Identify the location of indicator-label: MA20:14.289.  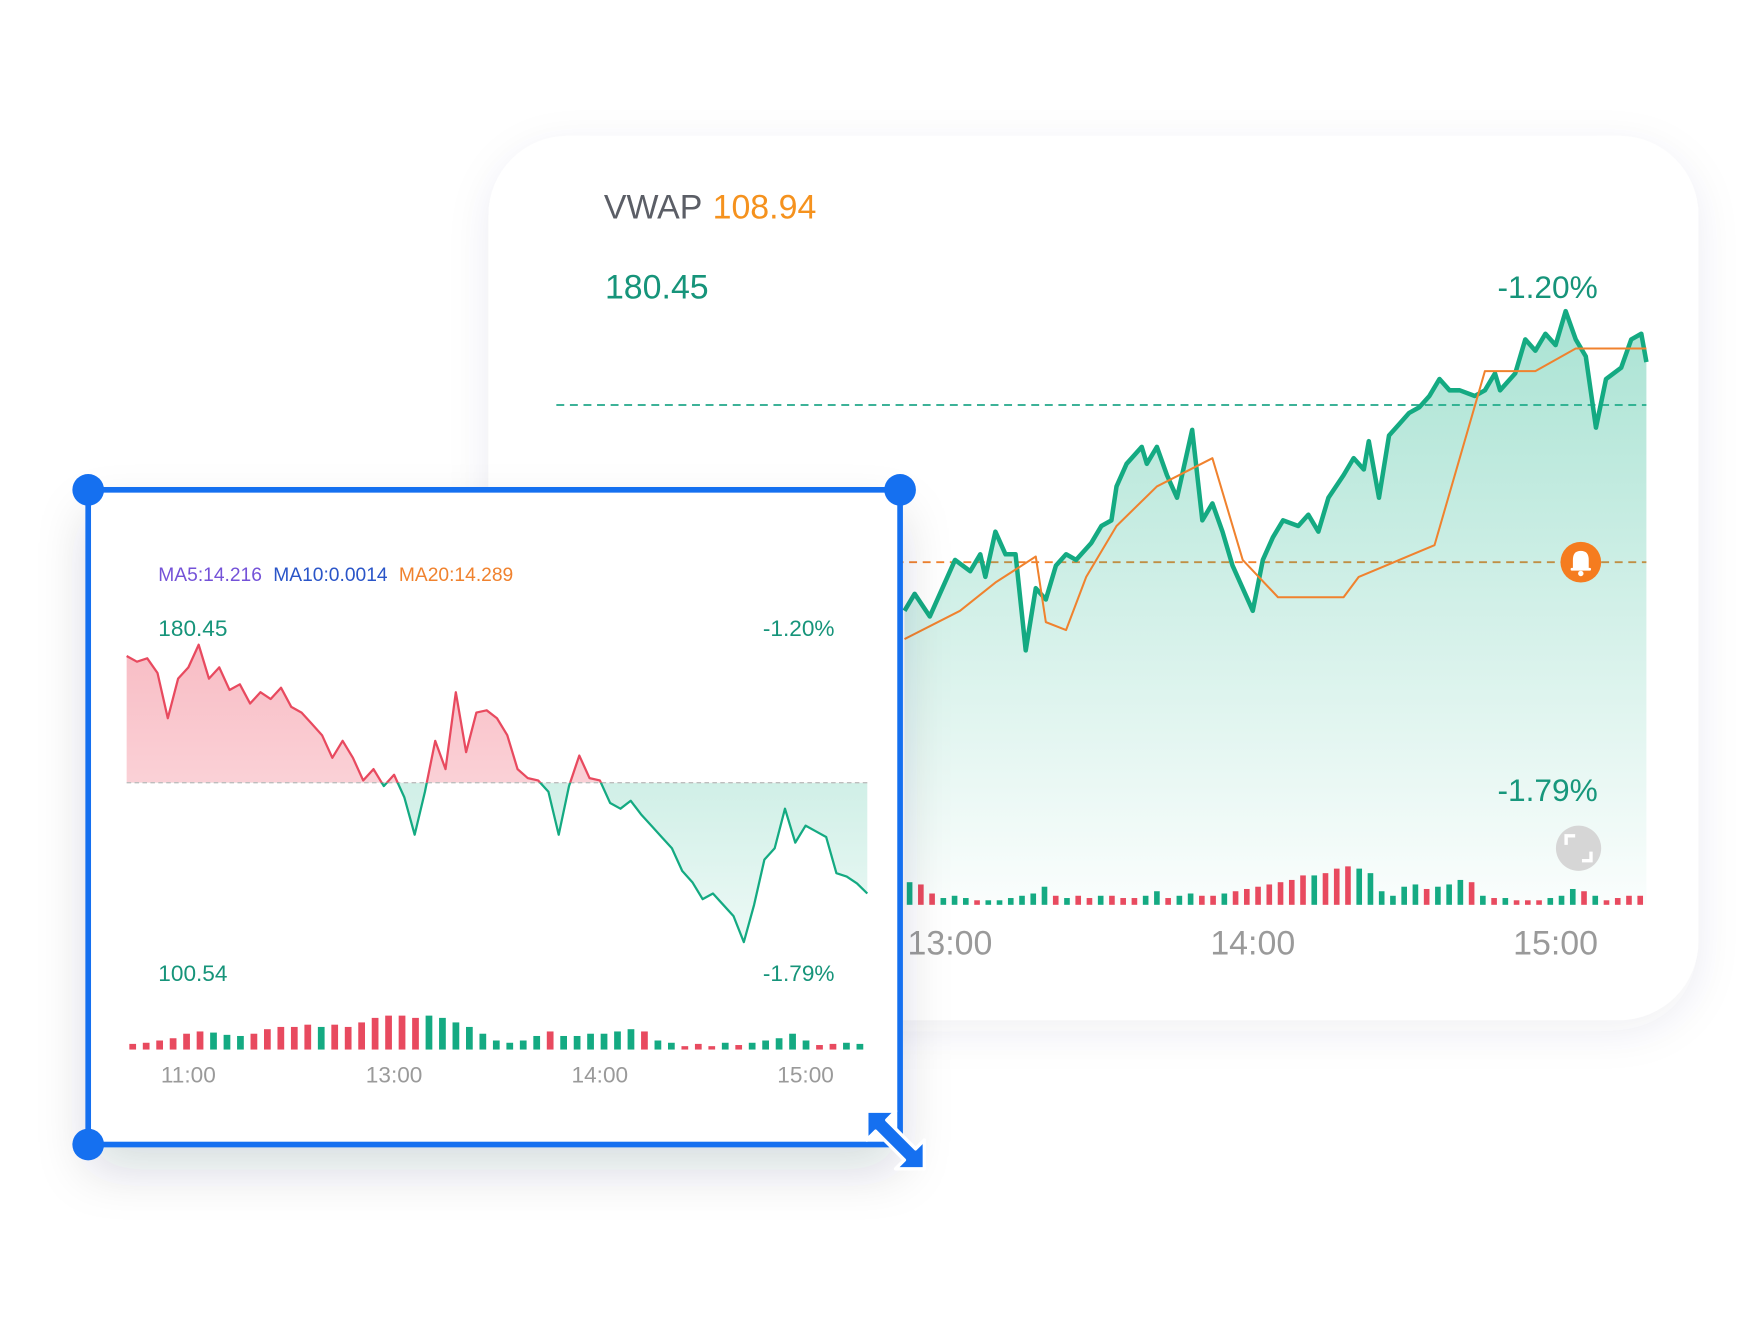
(456, 575).